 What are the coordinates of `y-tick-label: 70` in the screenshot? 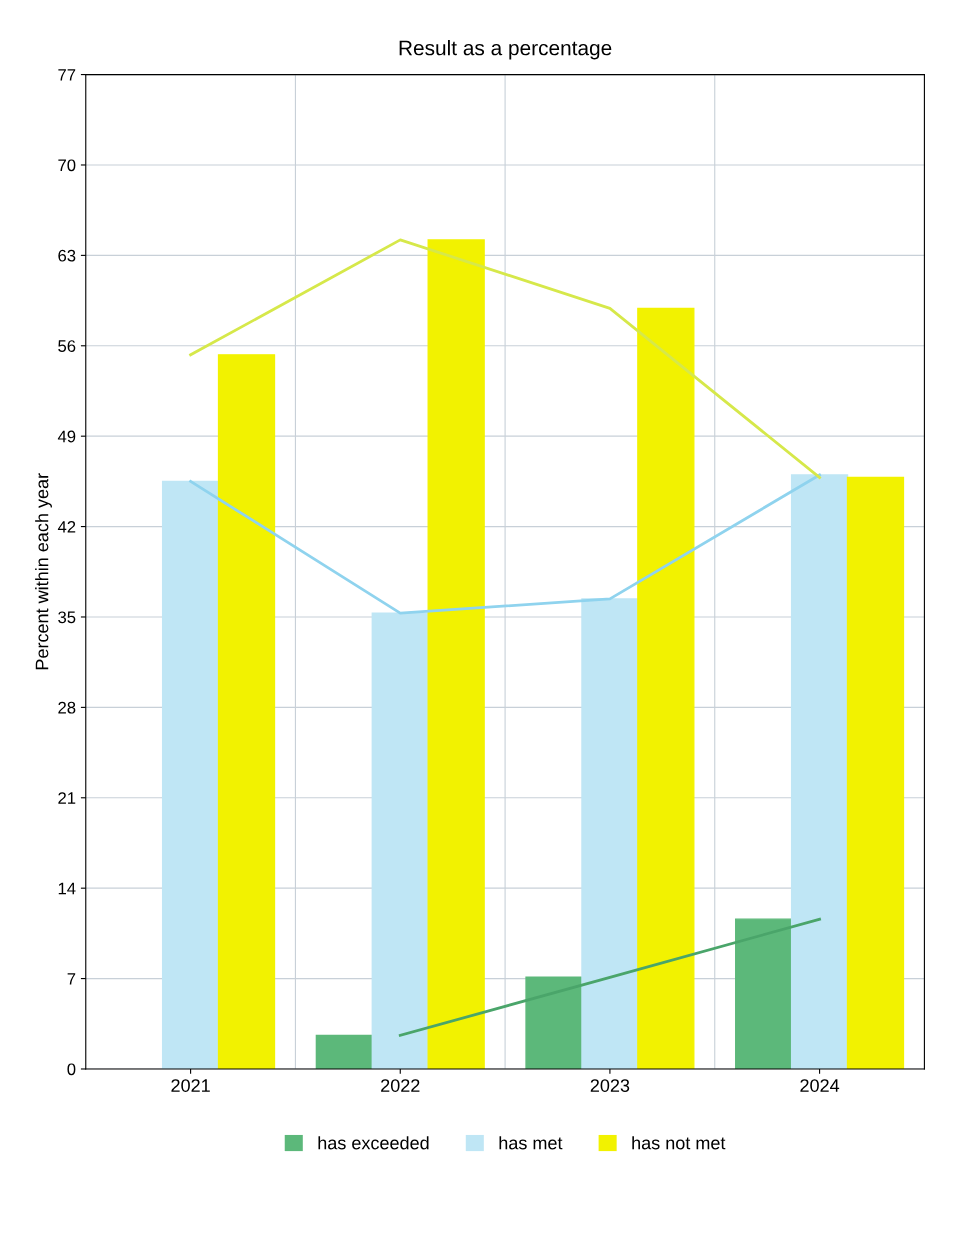 It's located at (67, 165).